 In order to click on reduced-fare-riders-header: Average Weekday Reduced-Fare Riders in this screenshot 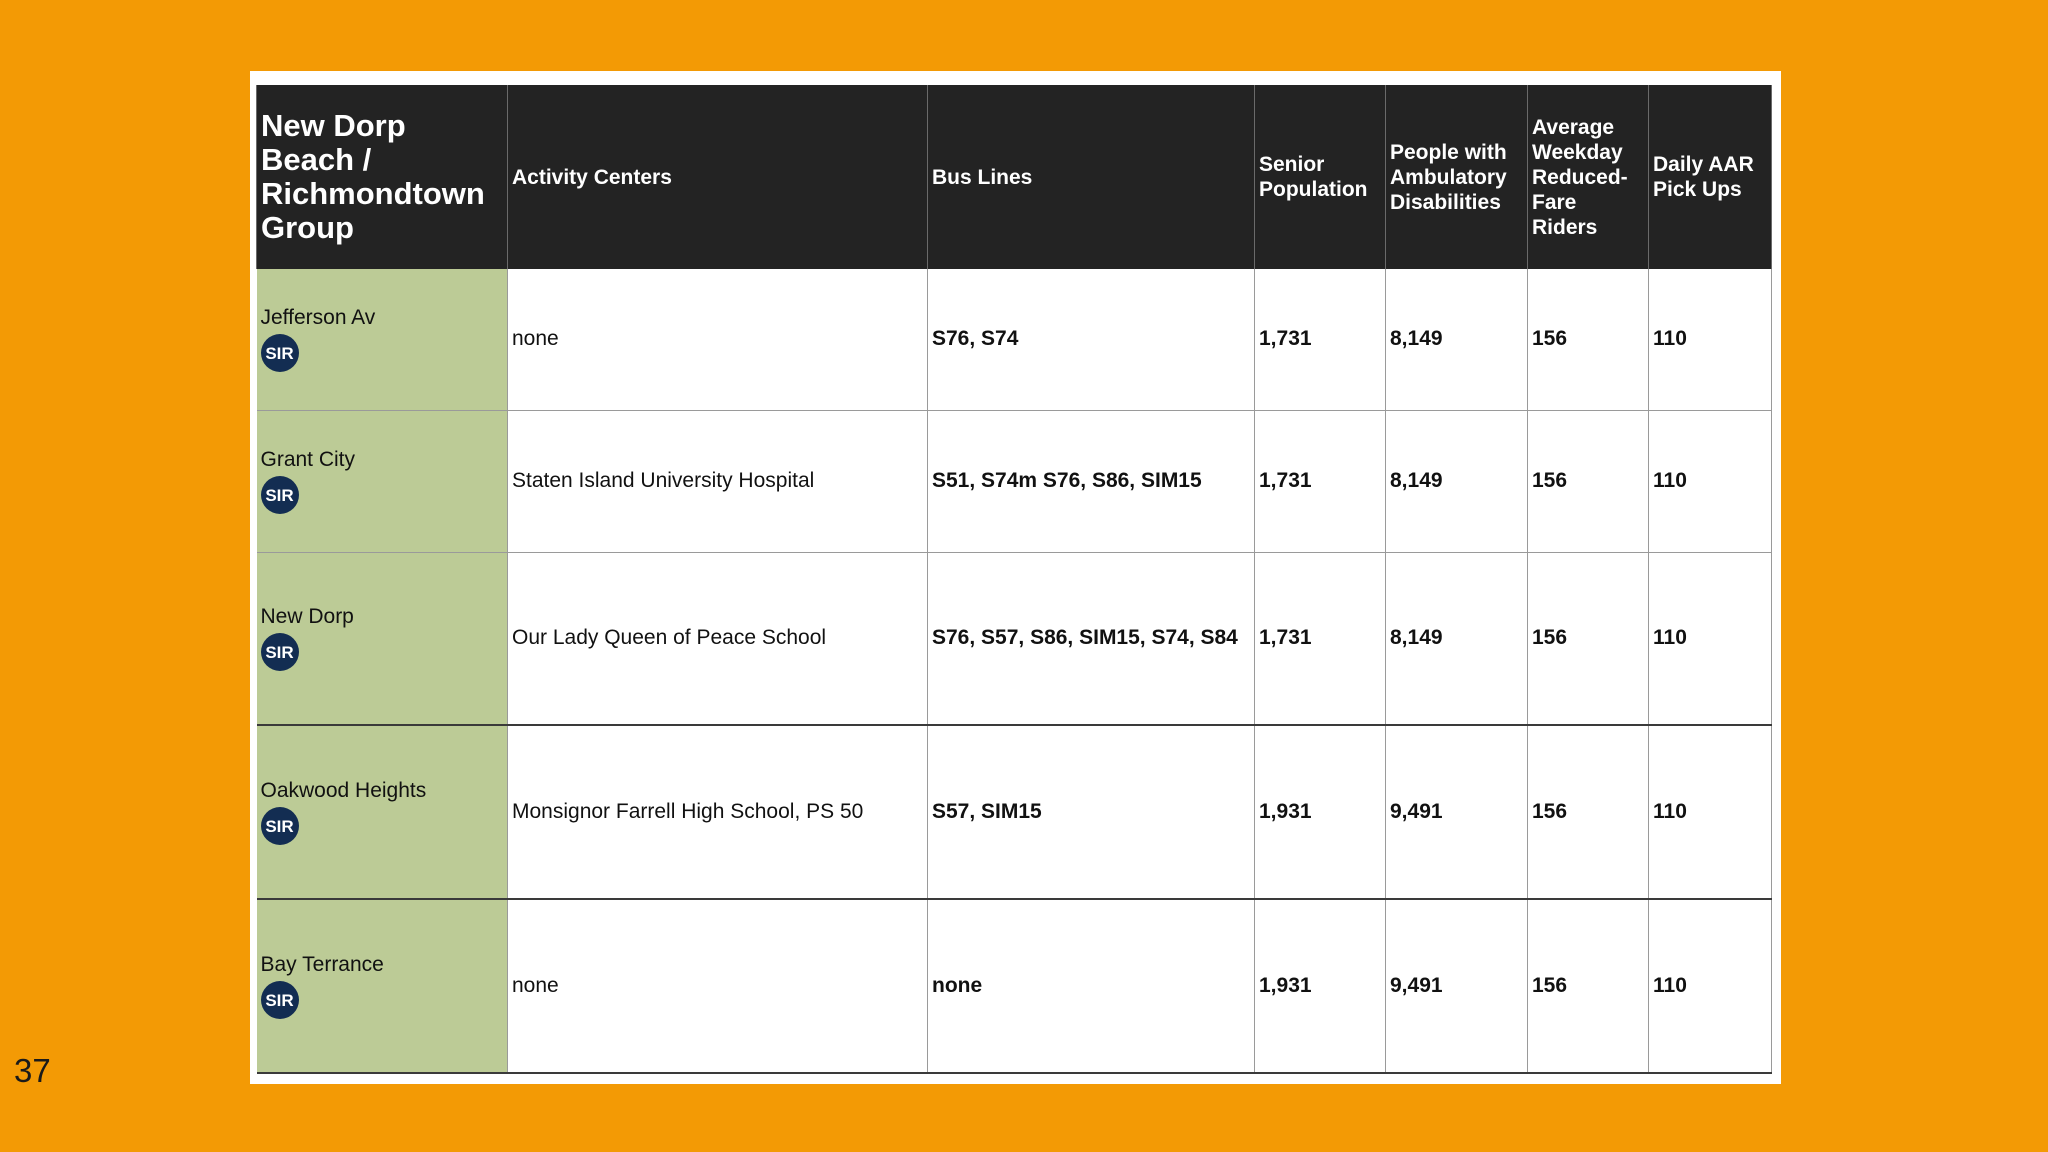, I will do `click(1588, 177)`.